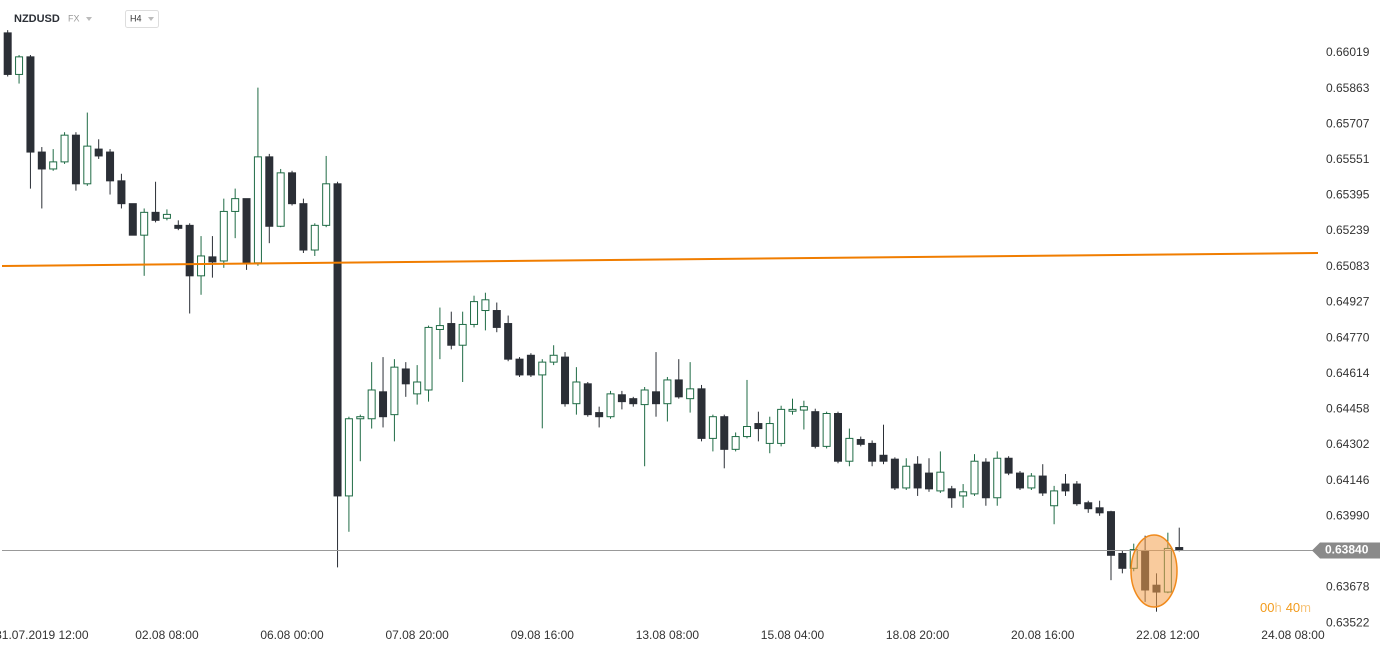  I want to click on current-price-label: 0.63840, so click(1347, 550).